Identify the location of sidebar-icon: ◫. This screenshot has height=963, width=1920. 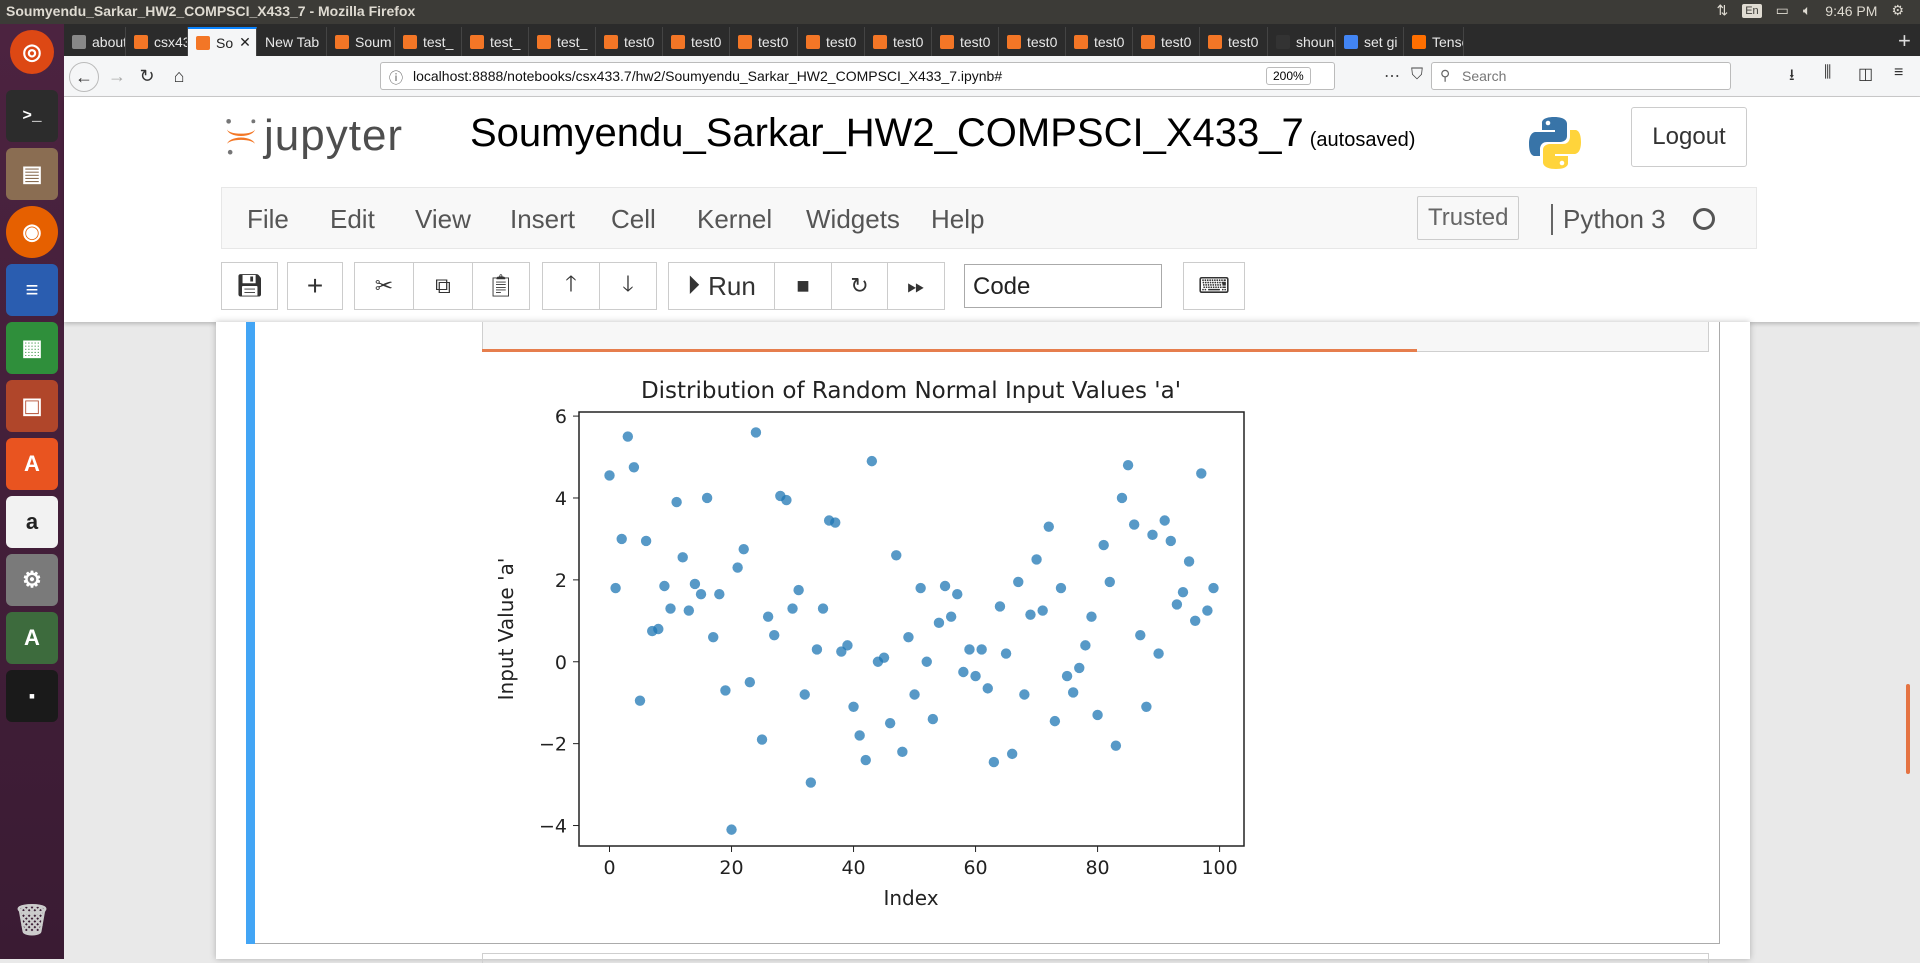
(1866, 74).